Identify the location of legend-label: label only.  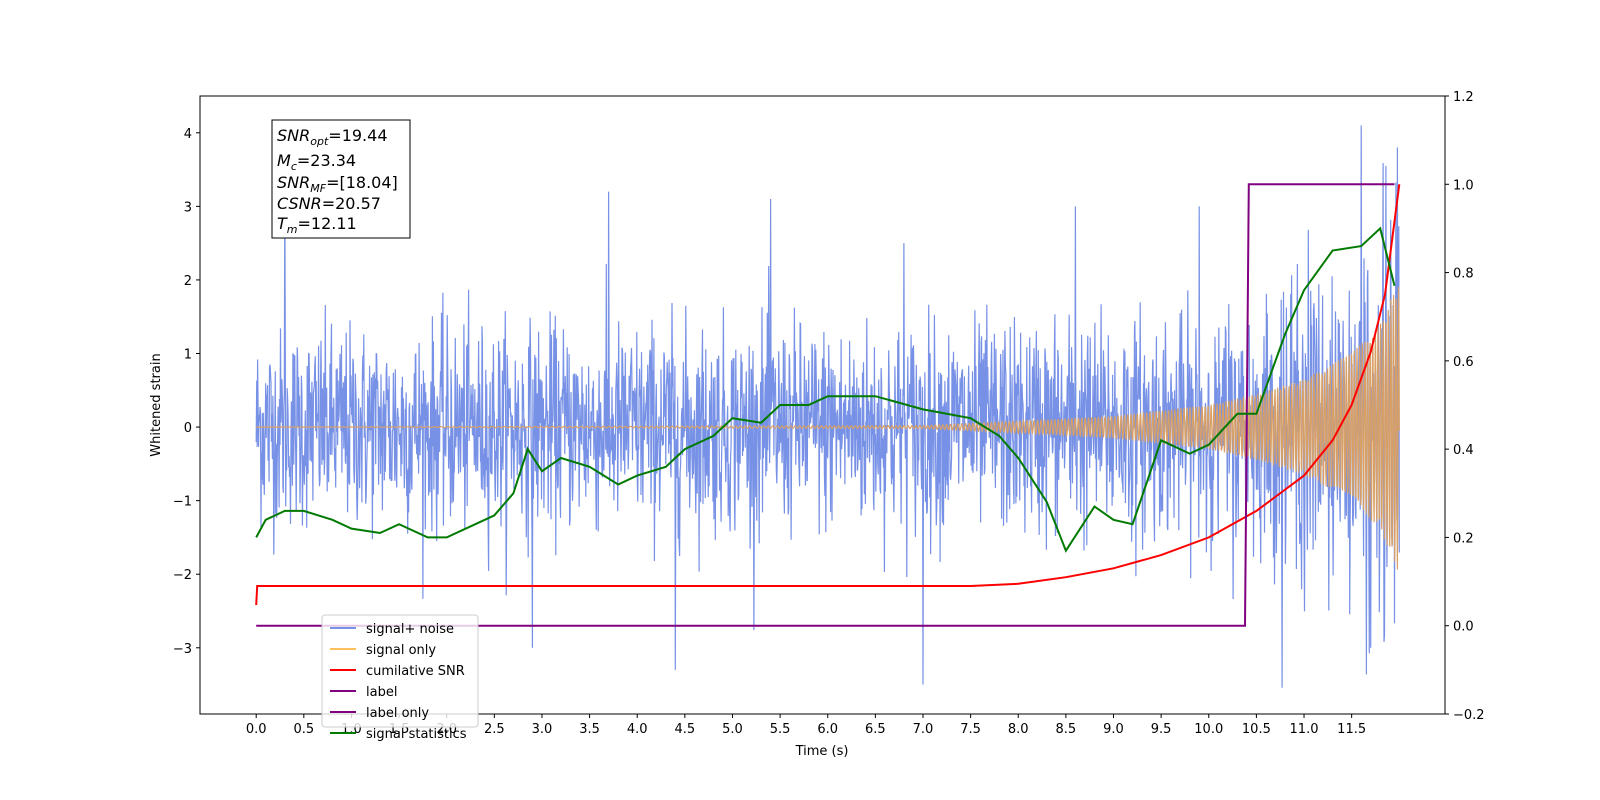
(397, 713).